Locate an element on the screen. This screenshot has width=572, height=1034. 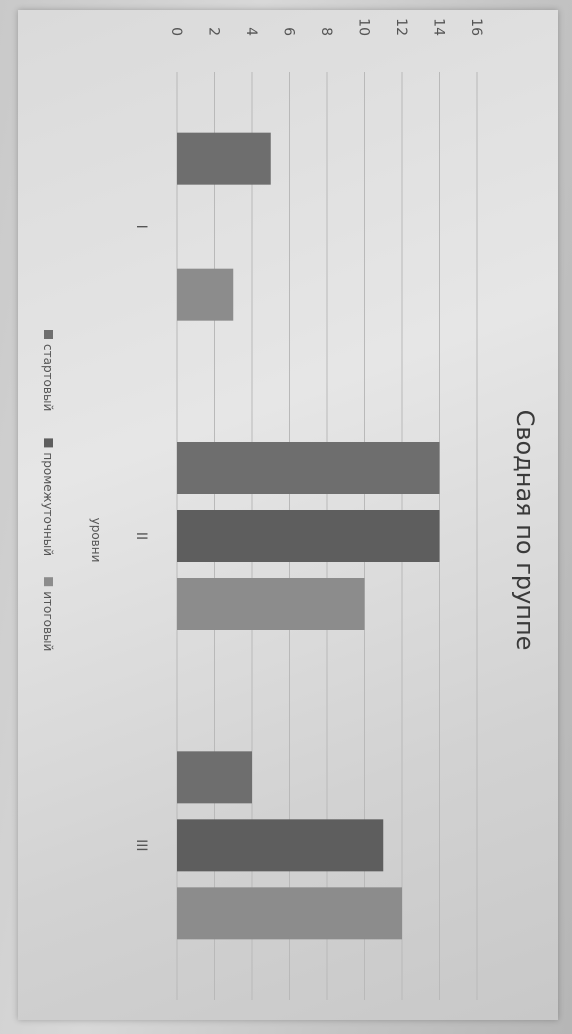
legend: стартовый промежуточный итоговый is located at coordinates (48, 490).